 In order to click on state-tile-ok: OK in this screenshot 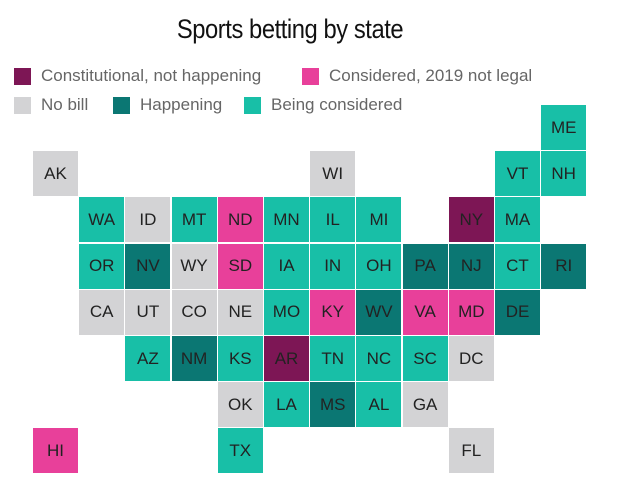, I will do `click(240, 405)`.